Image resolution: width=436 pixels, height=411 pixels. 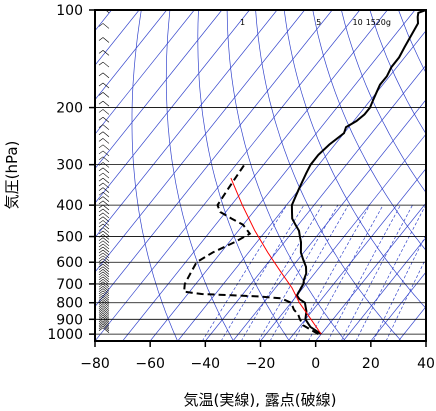 I want to click on y-tick-label: 100, so click(x=69, y=11).